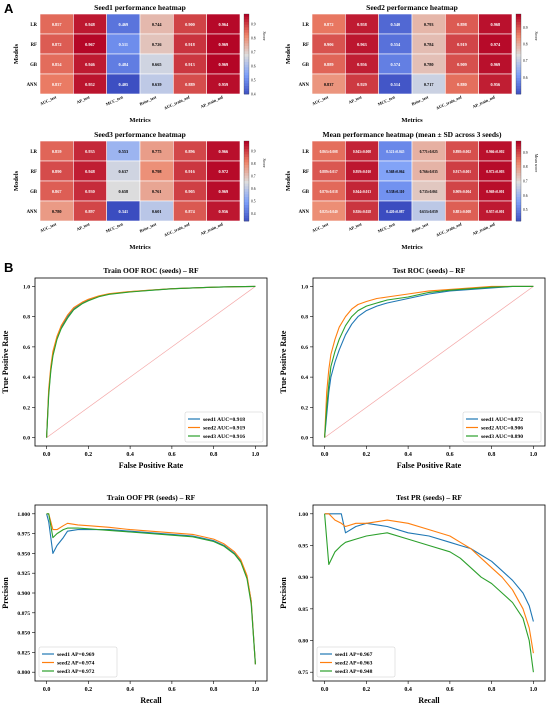 Image resolution: width=550 pixels, height=708 pixels. What do you see at coordinates (123, 44) in the screenshot?
I see `heatmap-cell-label: 0.511` at bounding box center [123, 44].